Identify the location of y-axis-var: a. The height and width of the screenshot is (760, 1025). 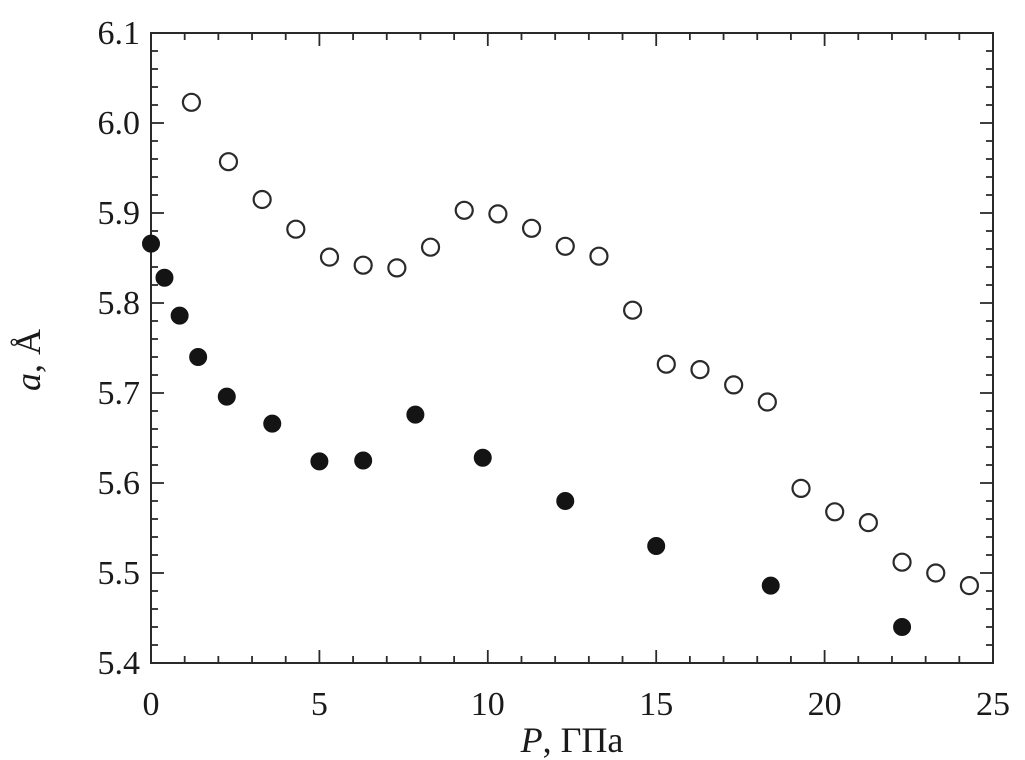
(28, 382).